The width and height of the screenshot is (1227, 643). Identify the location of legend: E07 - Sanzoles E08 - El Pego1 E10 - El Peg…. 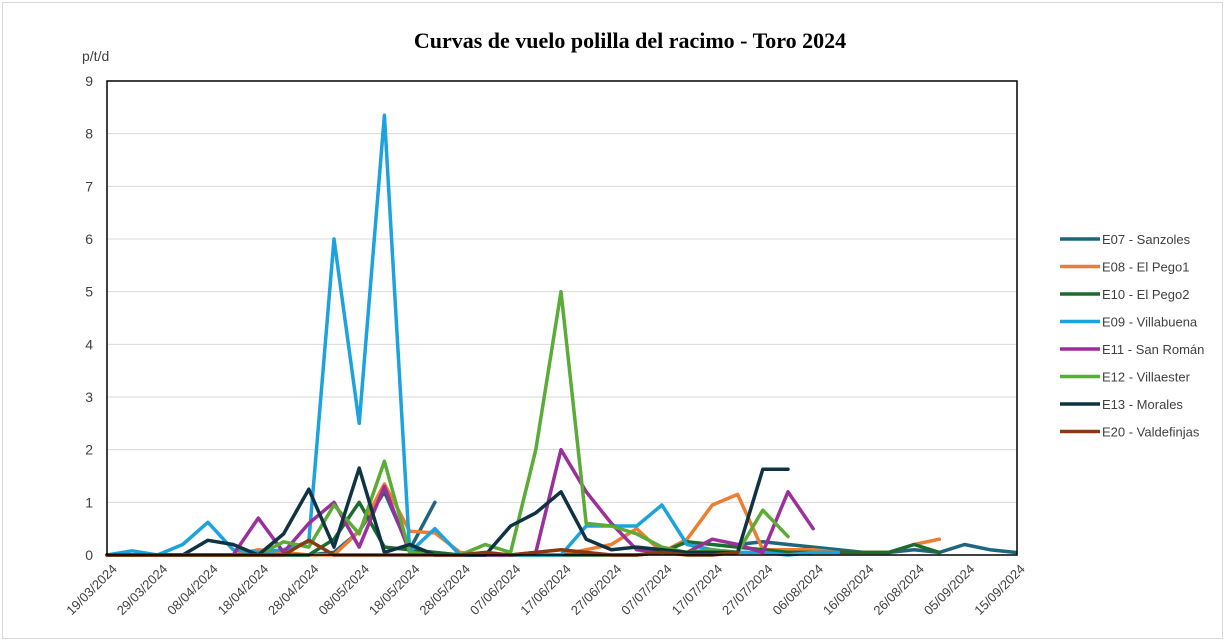
(1132, 336).